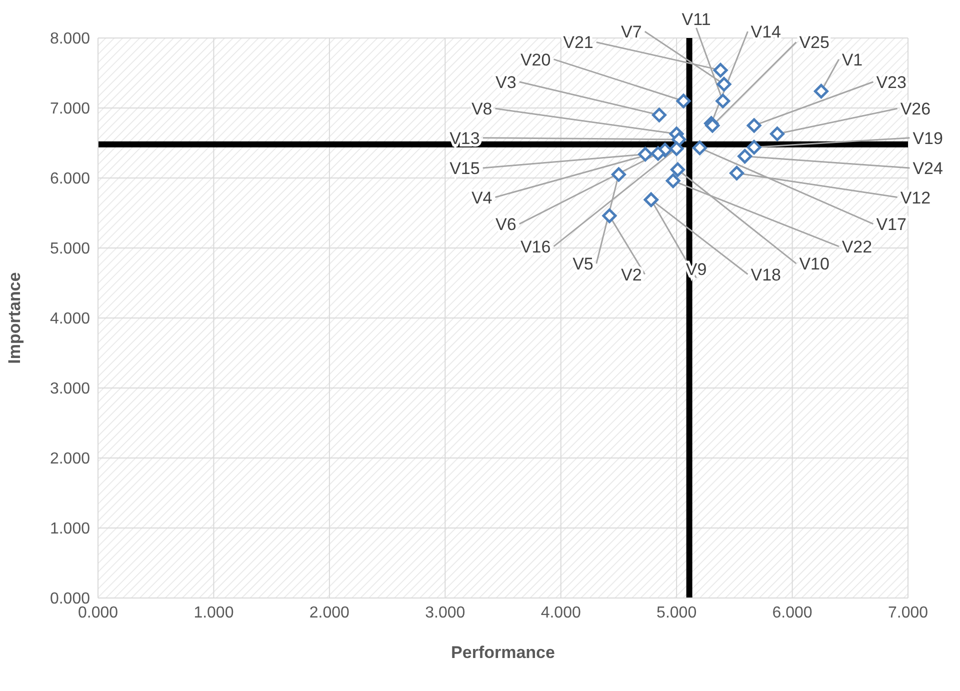 Image resolution: width=960 pixels, height=691 pixels. What do you see at coordinates (915, 198) in the screenshot?
I see `annotation: V12` at bounding box center [915, 198].